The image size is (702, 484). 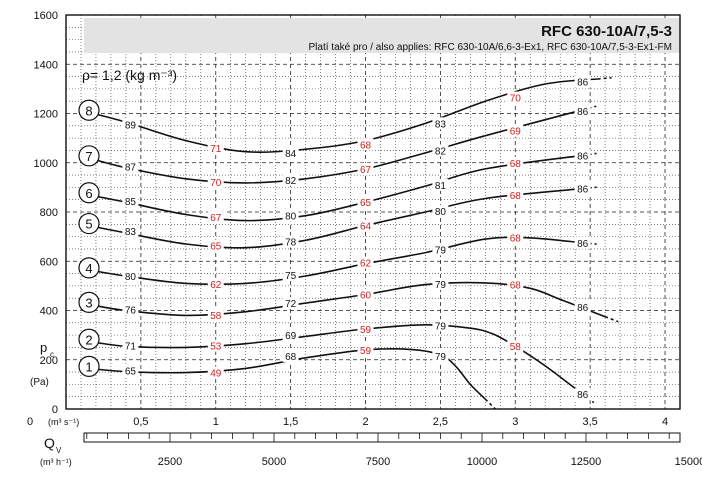 What do you see at coordinates (382, 35) in the screenshot?
I see `header-box` at bounding box center [382, 35].